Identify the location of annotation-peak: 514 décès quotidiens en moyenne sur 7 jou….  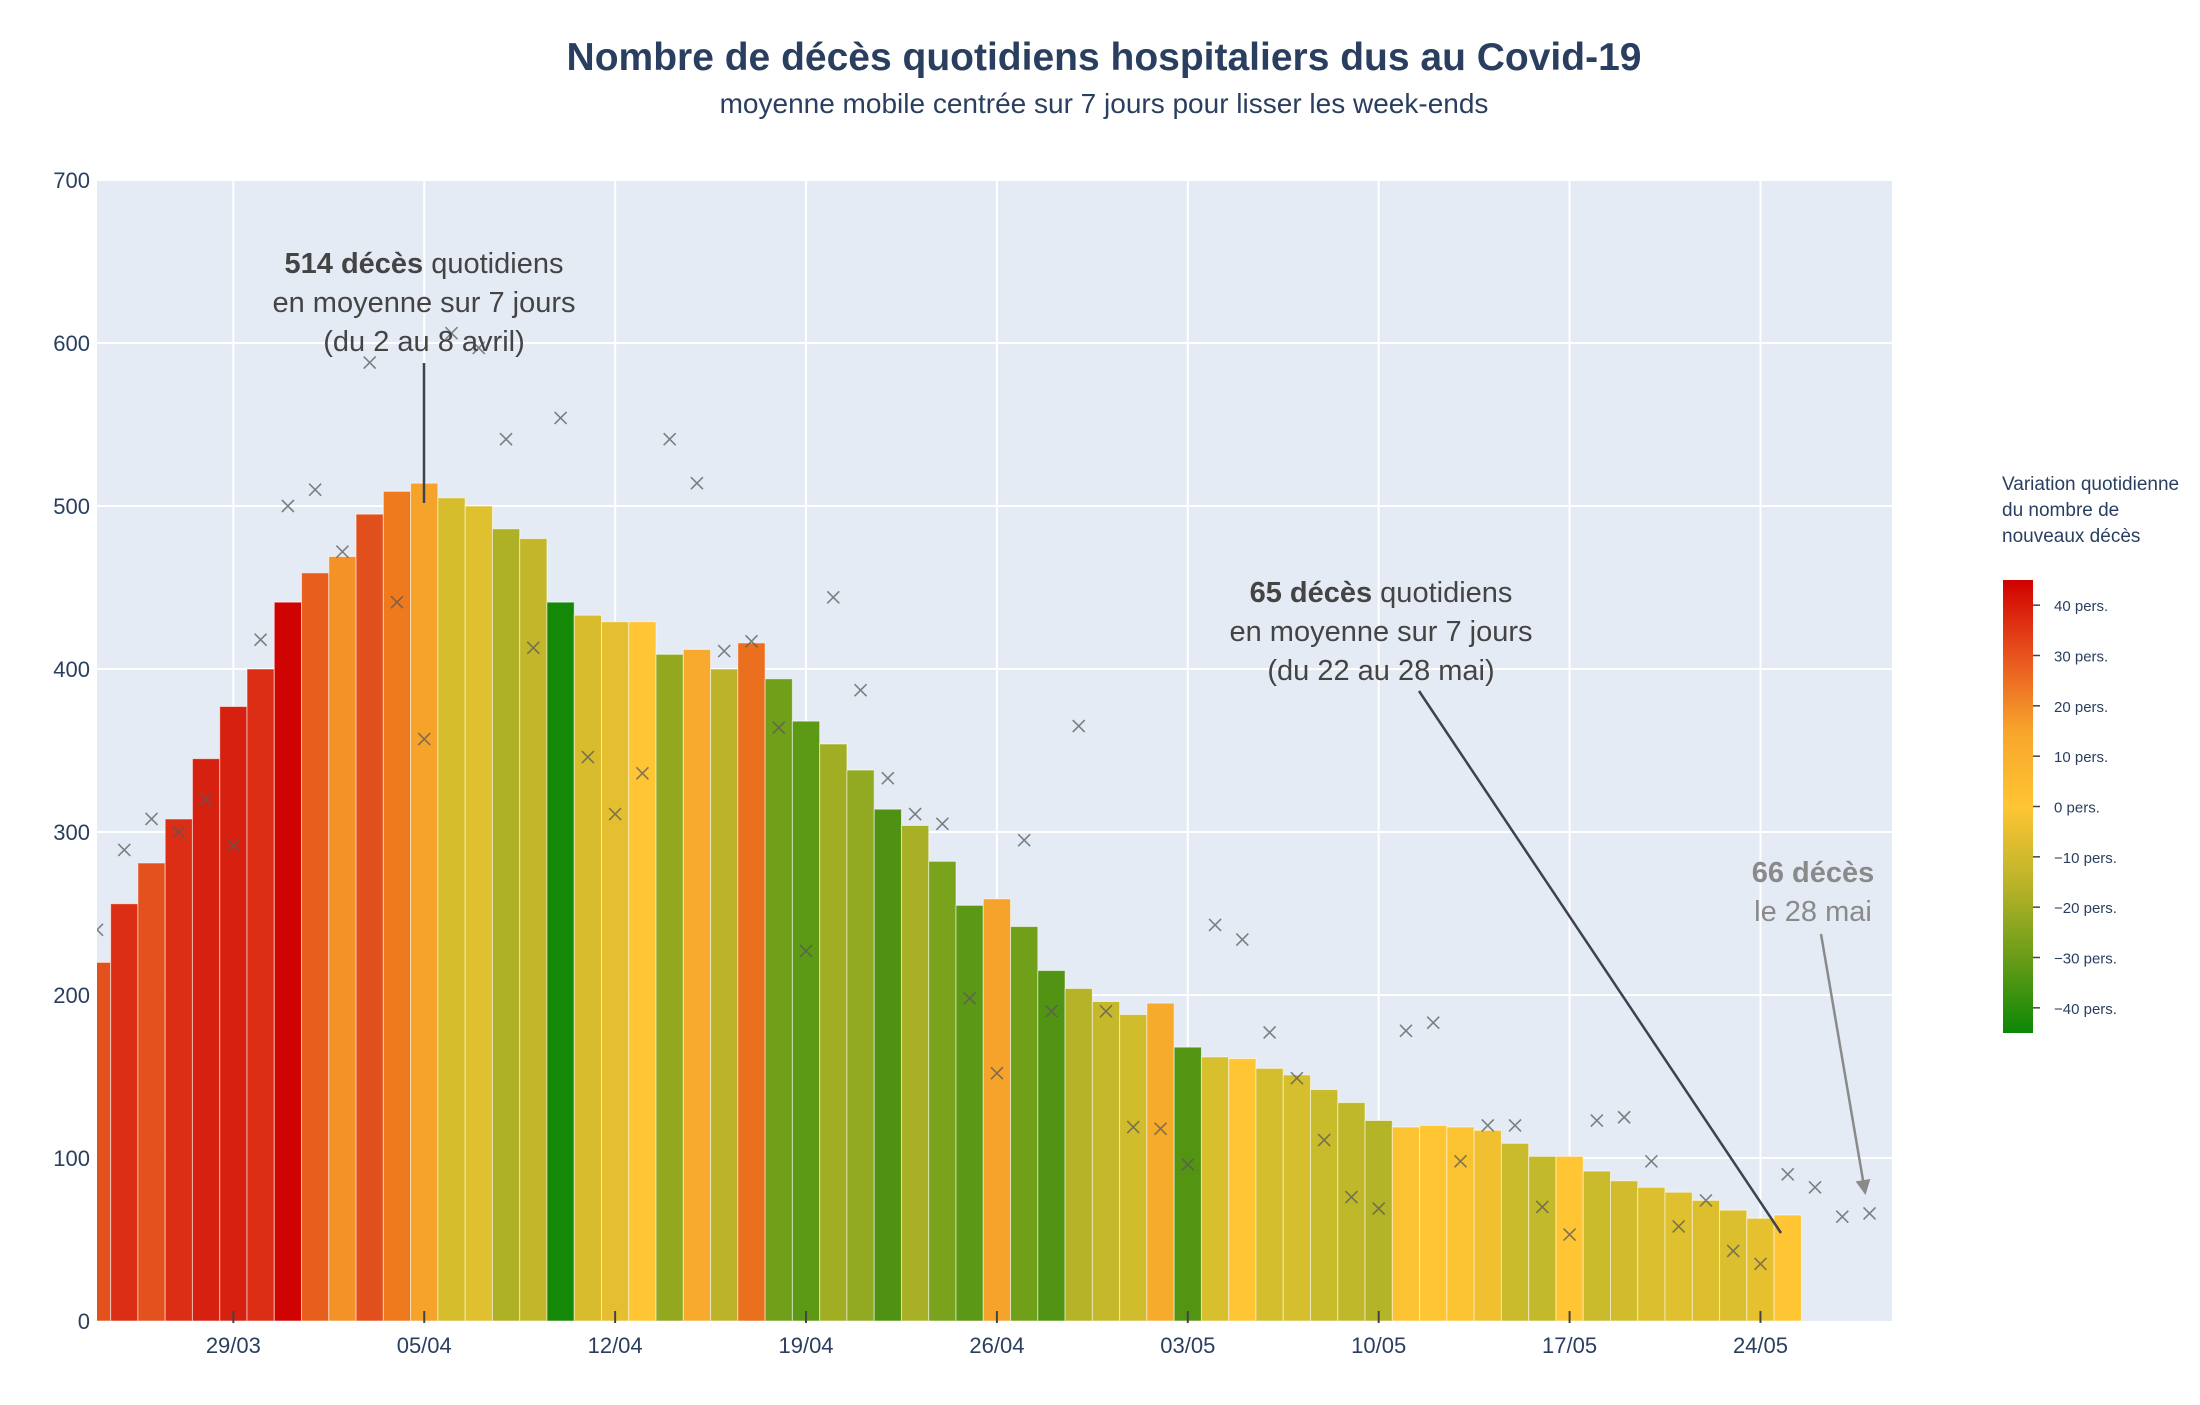
(423, 303).